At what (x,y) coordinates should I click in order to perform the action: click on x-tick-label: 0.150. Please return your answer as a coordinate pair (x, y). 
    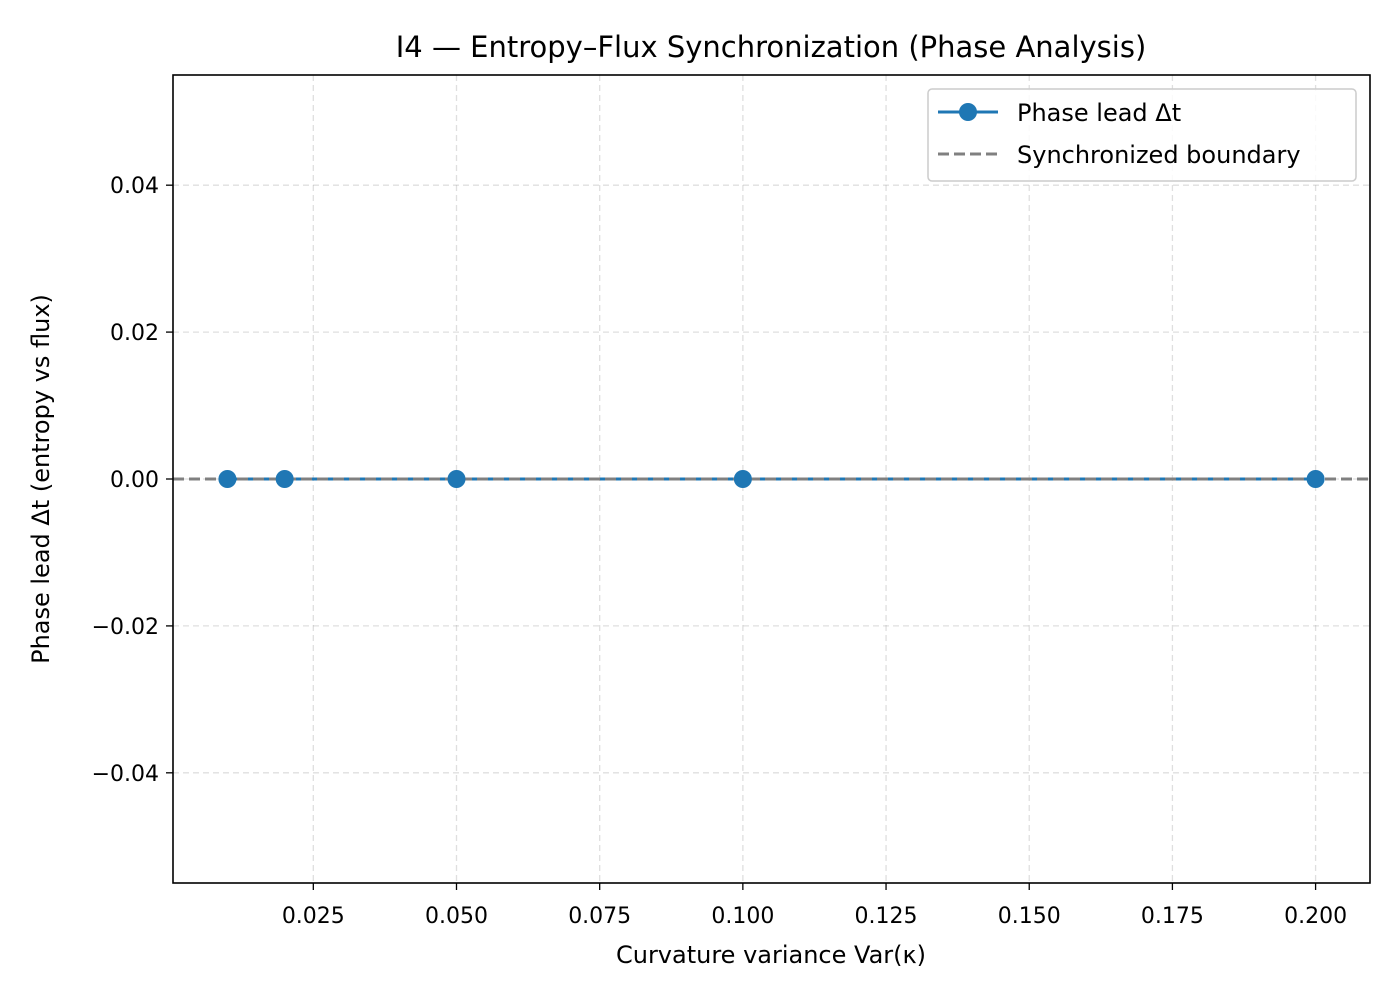
    Looking at the image, I should click on (1029, 916).